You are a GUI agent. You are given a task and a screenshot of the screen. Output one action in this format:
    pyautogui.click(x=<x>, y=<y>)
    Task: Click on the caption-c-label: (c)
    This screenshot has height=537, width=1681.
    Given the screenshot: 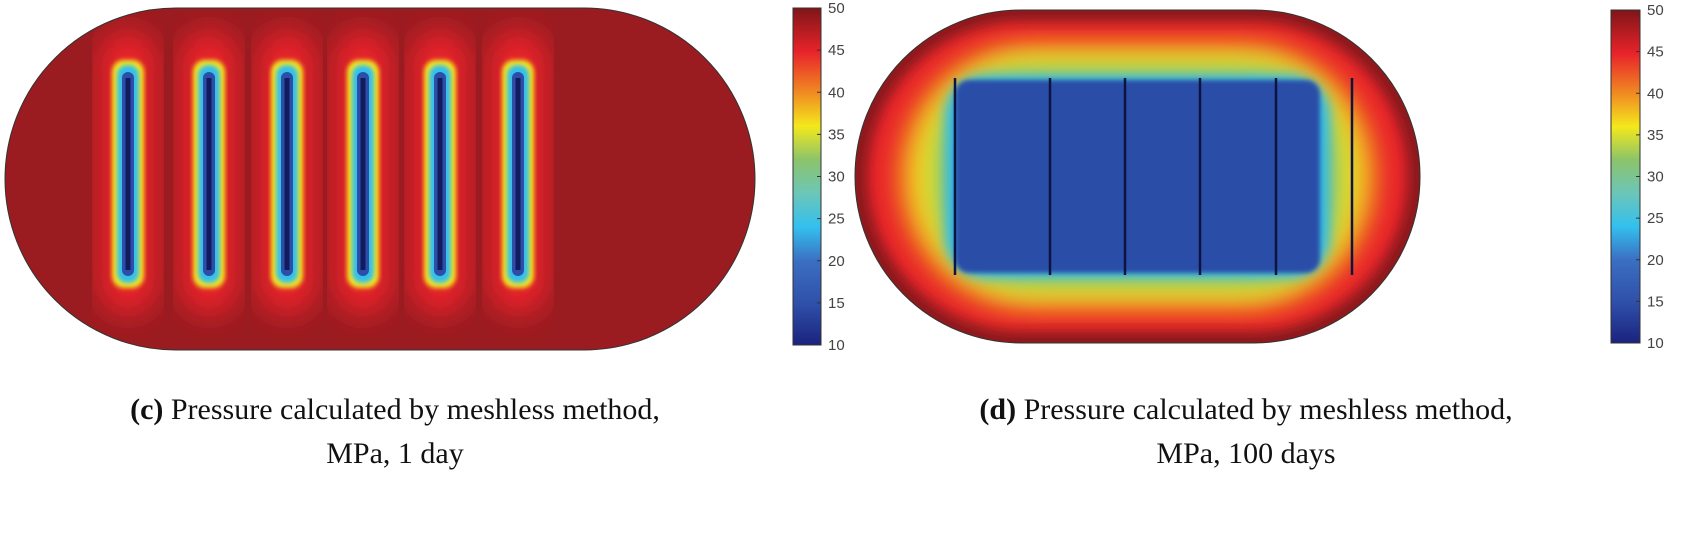 What is the action you would take?
    pyautogui.click(x=147, y=409)
    